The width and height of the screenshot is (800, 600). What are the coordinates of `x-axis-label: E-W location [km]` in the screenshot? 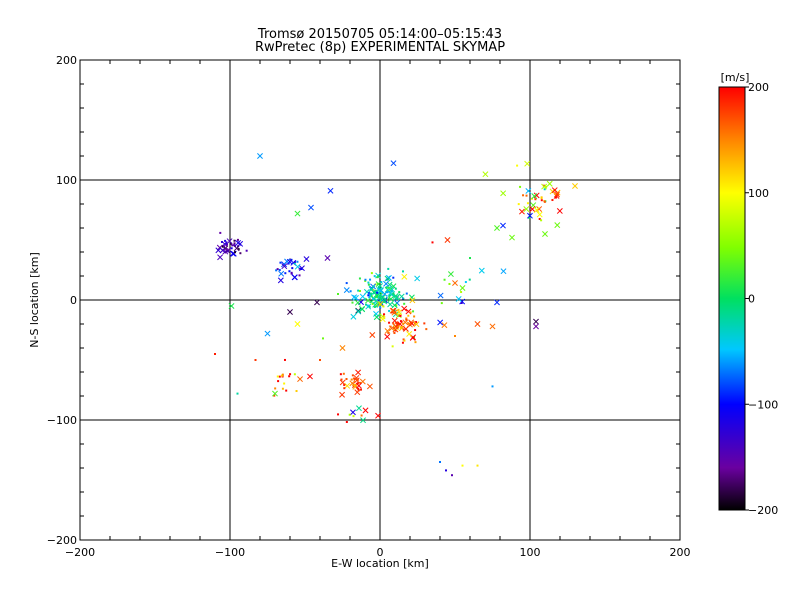 It's located at (380, 563).